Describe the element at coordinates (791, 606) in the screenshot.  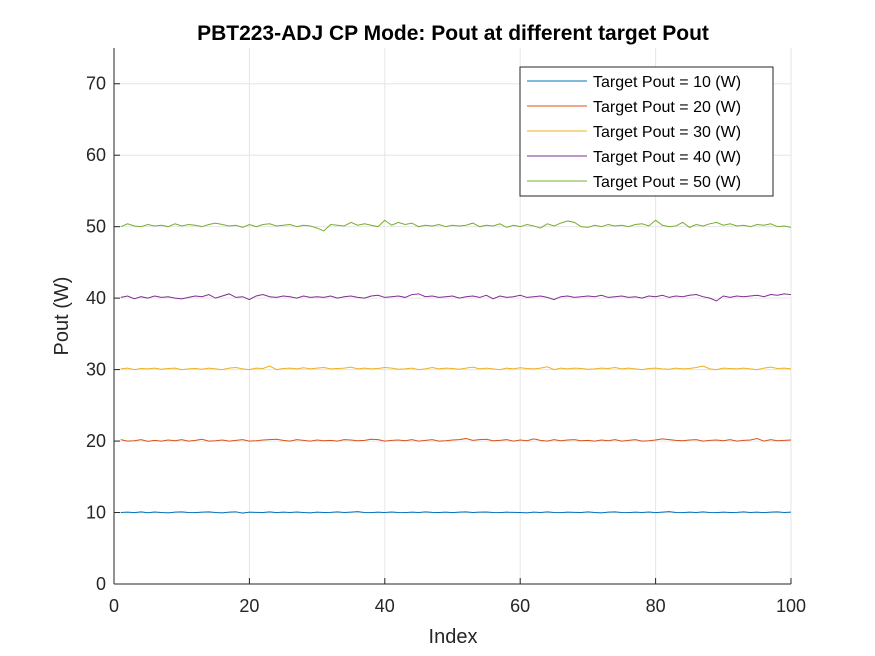
I see `x-tick-label: 100` at that location.